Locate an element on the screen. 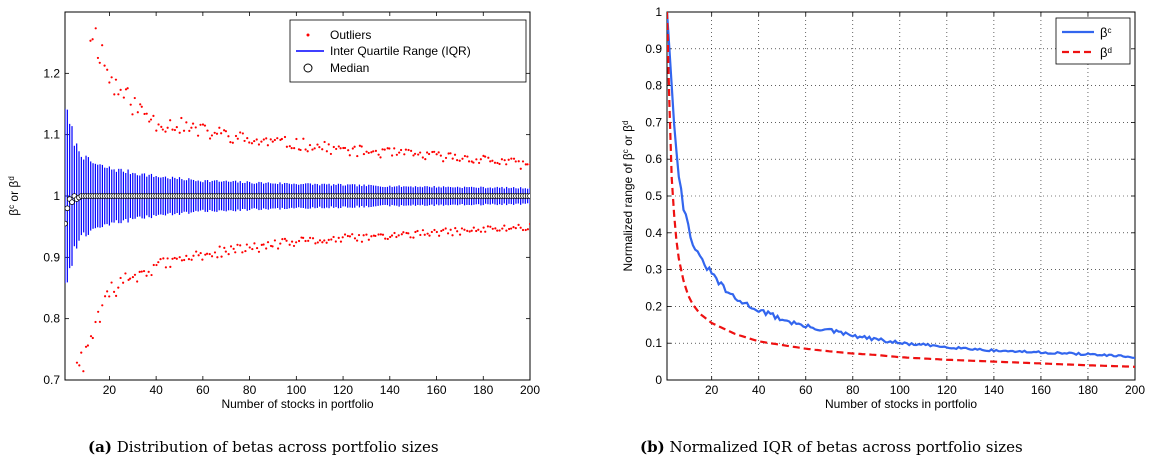 This screenshot has height=470, width=1150. caption-b-label: (b) is located at coordinates (652, 447).